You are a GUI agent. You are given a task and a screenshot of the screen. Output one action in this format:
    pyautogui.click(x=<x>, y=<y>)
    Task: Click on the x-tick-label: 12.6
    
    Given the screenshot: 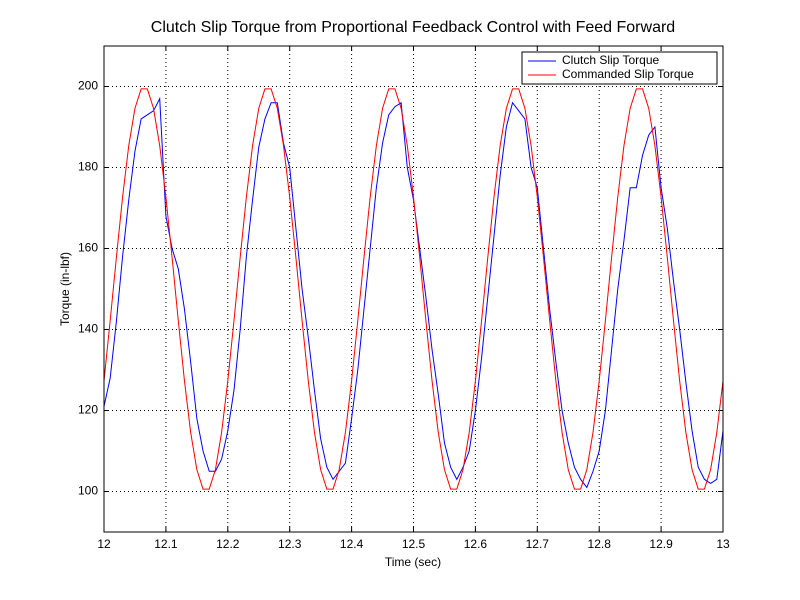 What is the action you would take?
    pyautogui.click(x=476, y=544)
    